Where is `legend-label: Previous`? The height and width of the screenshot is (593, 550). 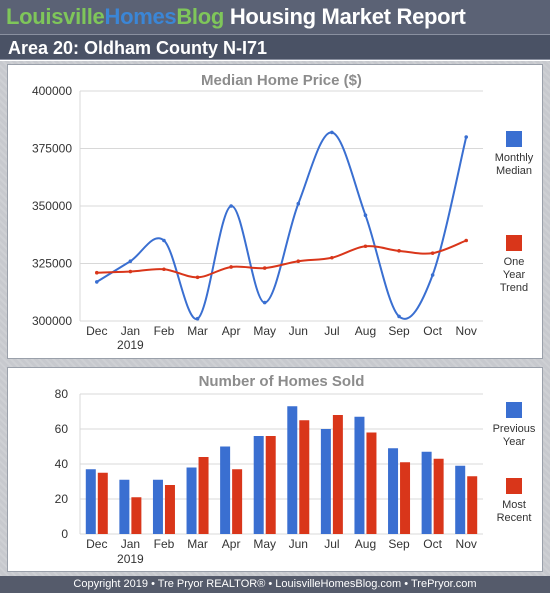 legend-label: Previous is located at coordinates (514, 429).